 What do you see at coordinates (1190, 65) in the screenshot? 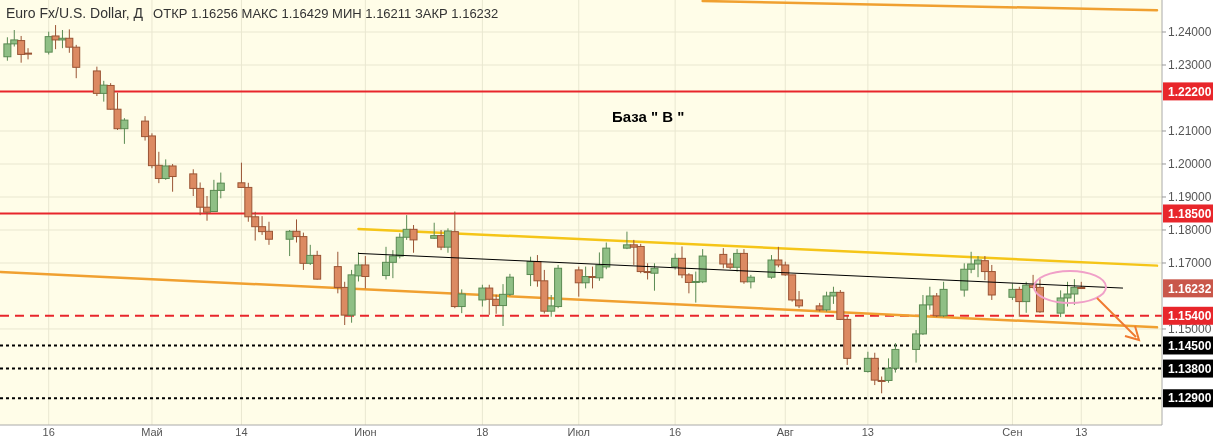
I see `y-tick-label: 1.23000` at bounding box center [1190, 65].